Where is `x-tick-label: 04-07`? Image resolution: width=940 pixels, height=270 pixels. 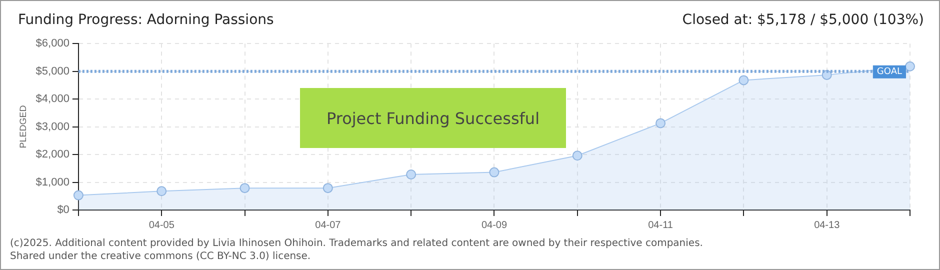
x-tick-label: 04-07 is located at coordinates (328, 225).